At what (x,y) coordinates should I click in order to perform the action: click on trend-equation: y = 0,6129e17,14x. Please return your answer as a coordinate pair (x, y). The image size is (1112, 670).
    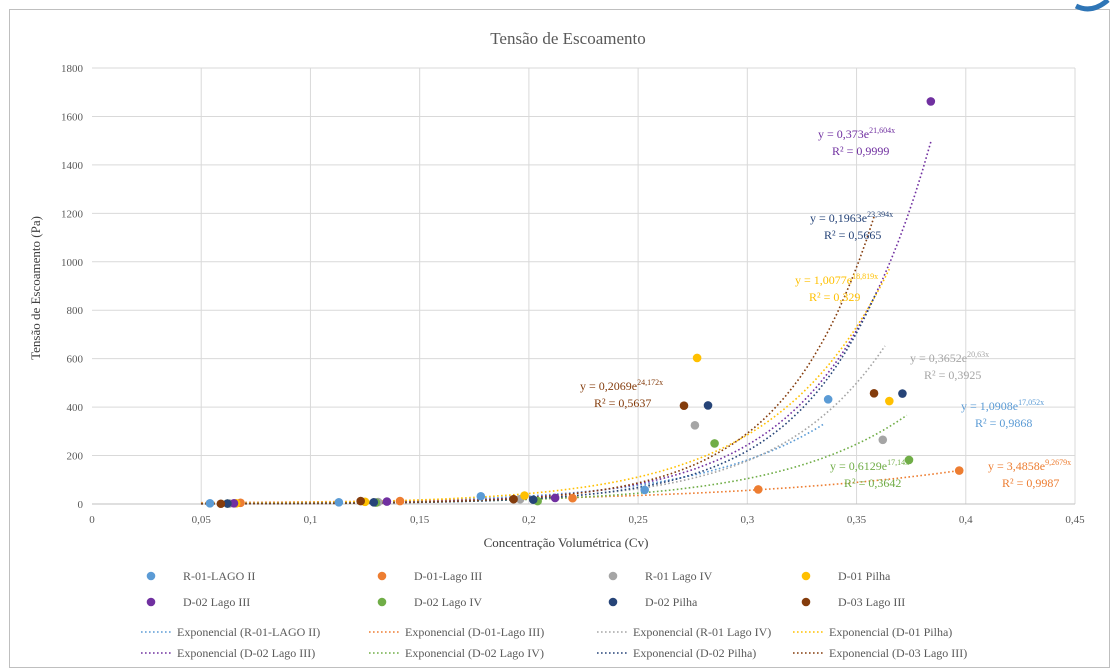
    Looking at the image, I should click on (869, 465).